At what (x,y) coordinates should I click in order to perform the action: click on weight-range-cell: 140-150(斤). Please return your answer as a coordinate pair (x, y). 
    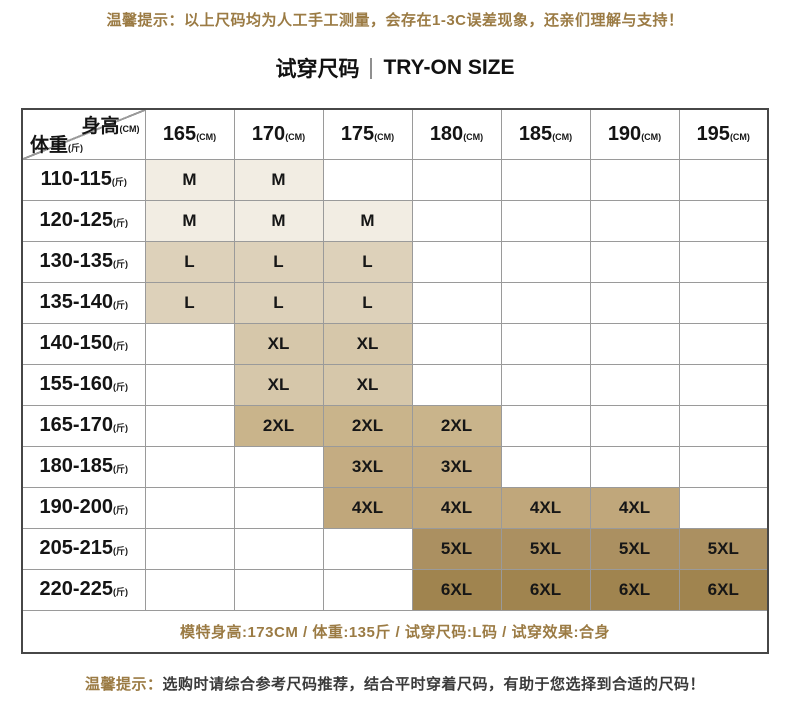
    Looking at the image, I should click on (83, 343).